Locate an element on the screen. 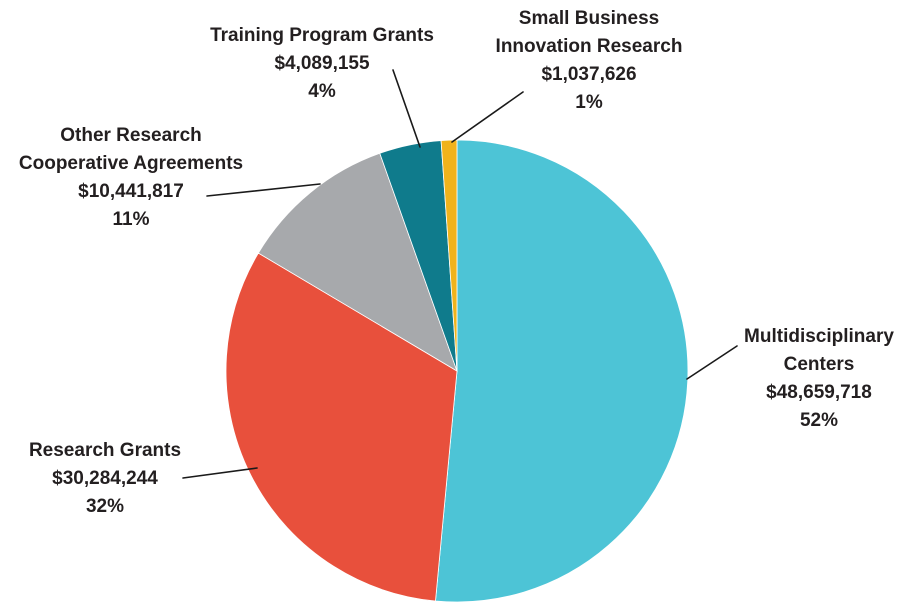 This screenshot has width=917, height=614. slice-amount: $10,441,817 is located at coordinates (131, 191).